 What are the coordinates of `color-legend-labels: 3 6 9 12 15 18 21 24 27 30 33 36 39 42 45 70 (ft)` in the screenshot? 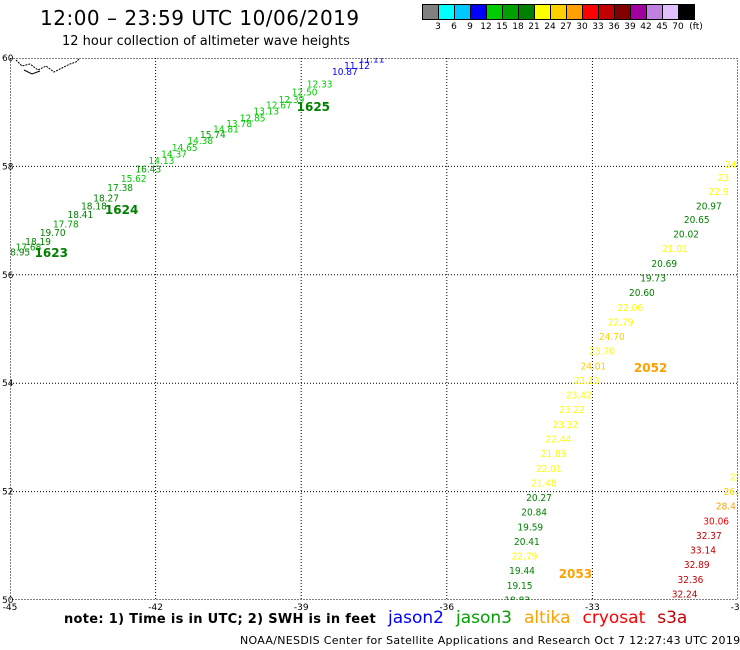 It's located at (581, 28).